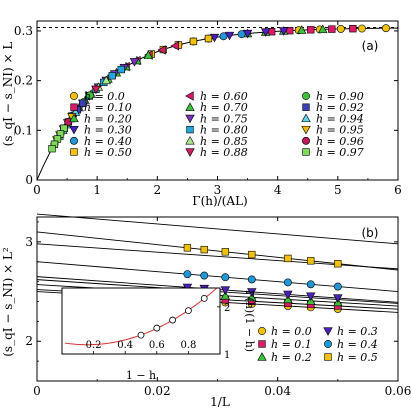 This screenshot has width=411, height=411. Describe the element at coordinates (157, 345) in the screenshot. I see `inset-x-tick-label: 0.6` at that location.